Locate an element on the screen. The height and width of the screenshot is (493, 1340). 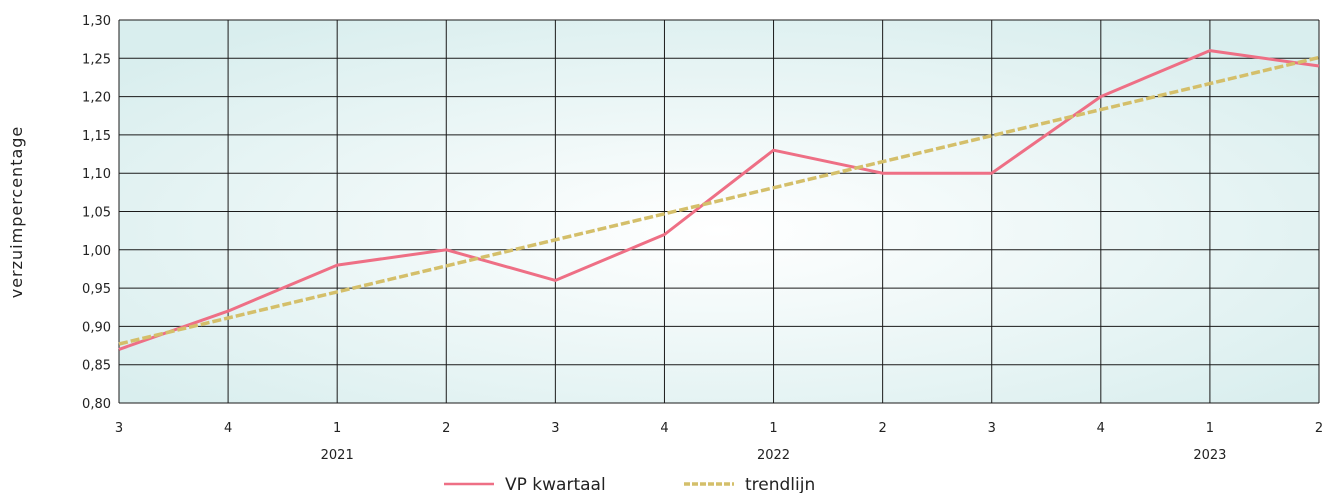
y-tick-label: 1,10 is located at coordinates (96, 174).